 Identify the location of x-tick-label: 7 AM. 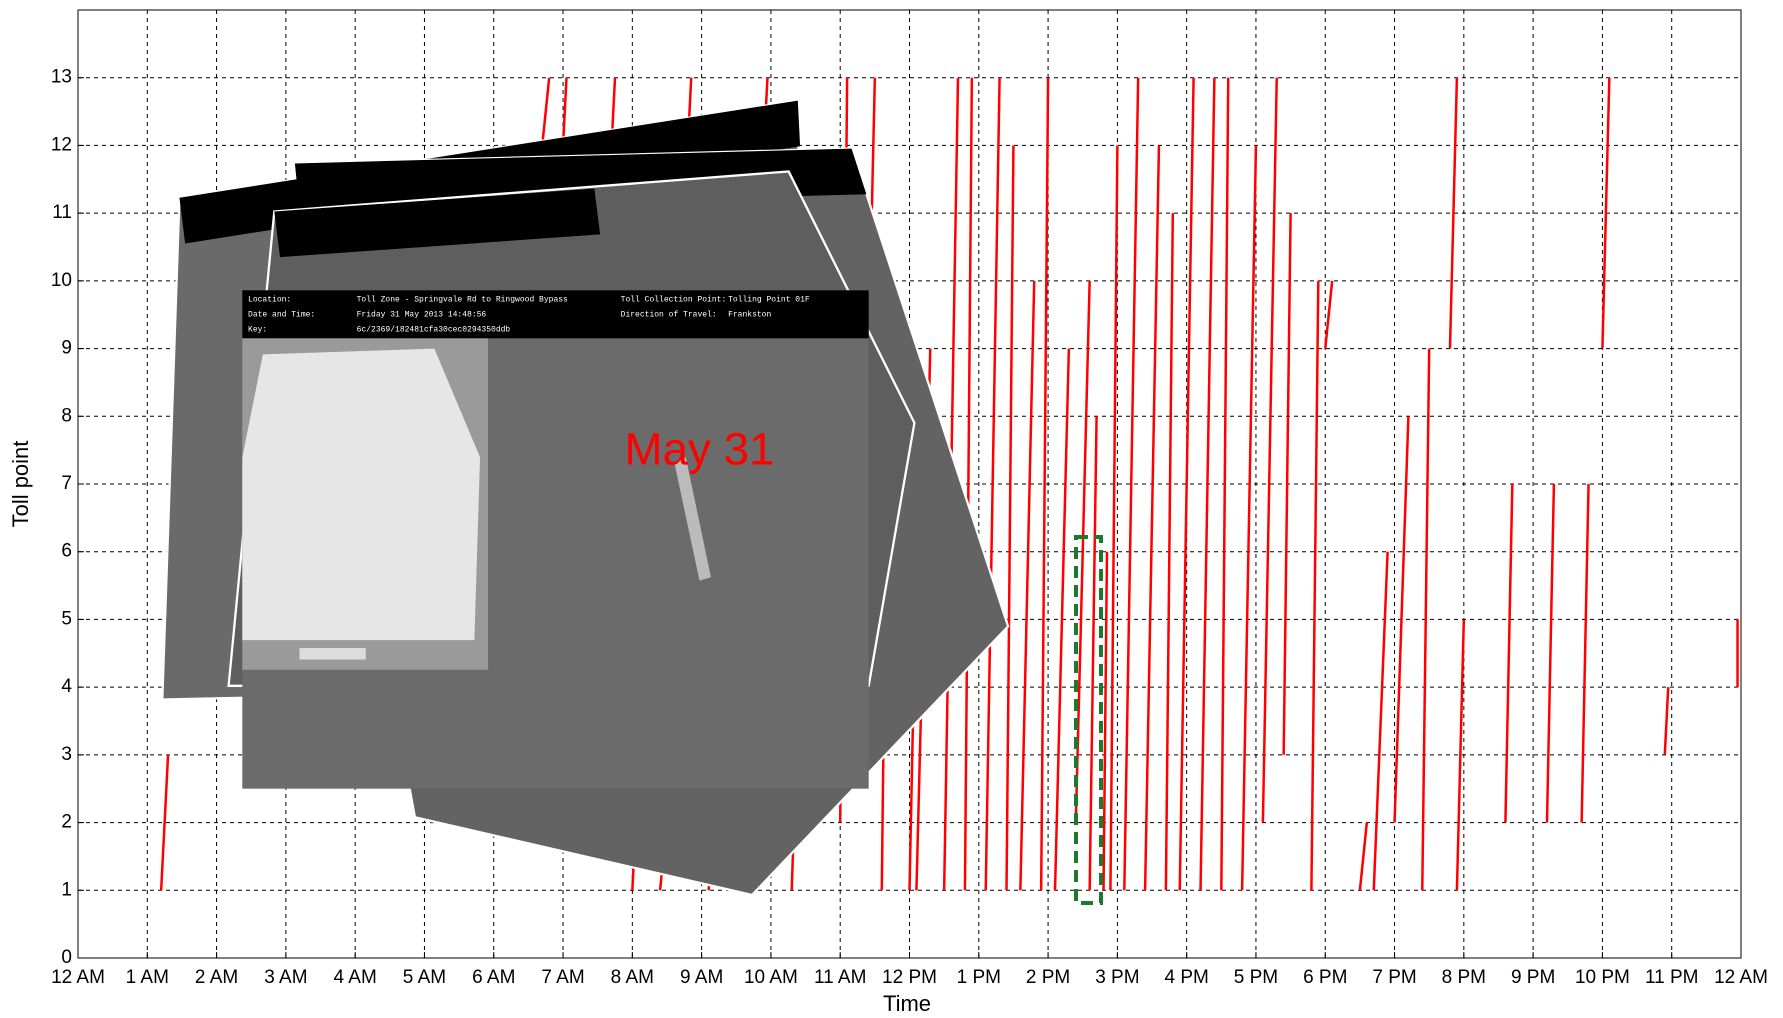
(562, 977).